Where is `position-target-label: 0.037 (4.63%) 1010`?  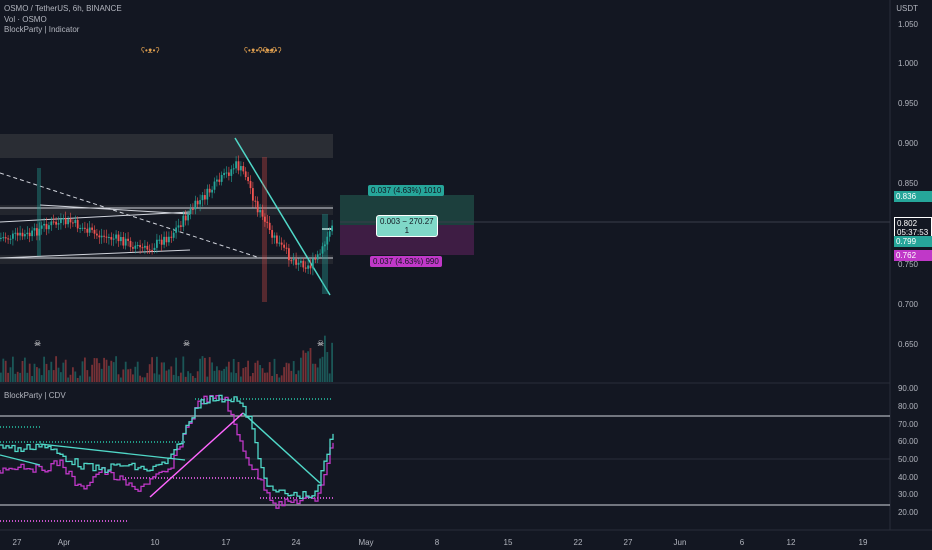
position-target-label: 0.037 (4.63%) 1010 is located at coordinates (406, 190).